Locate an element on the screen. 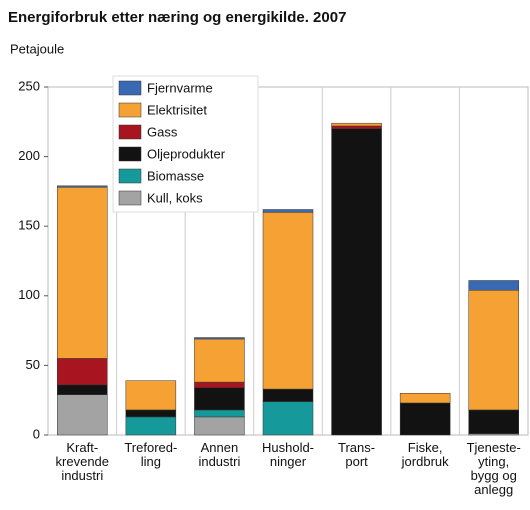  y-tick-label: 100 is located at coordinates (29, 294).